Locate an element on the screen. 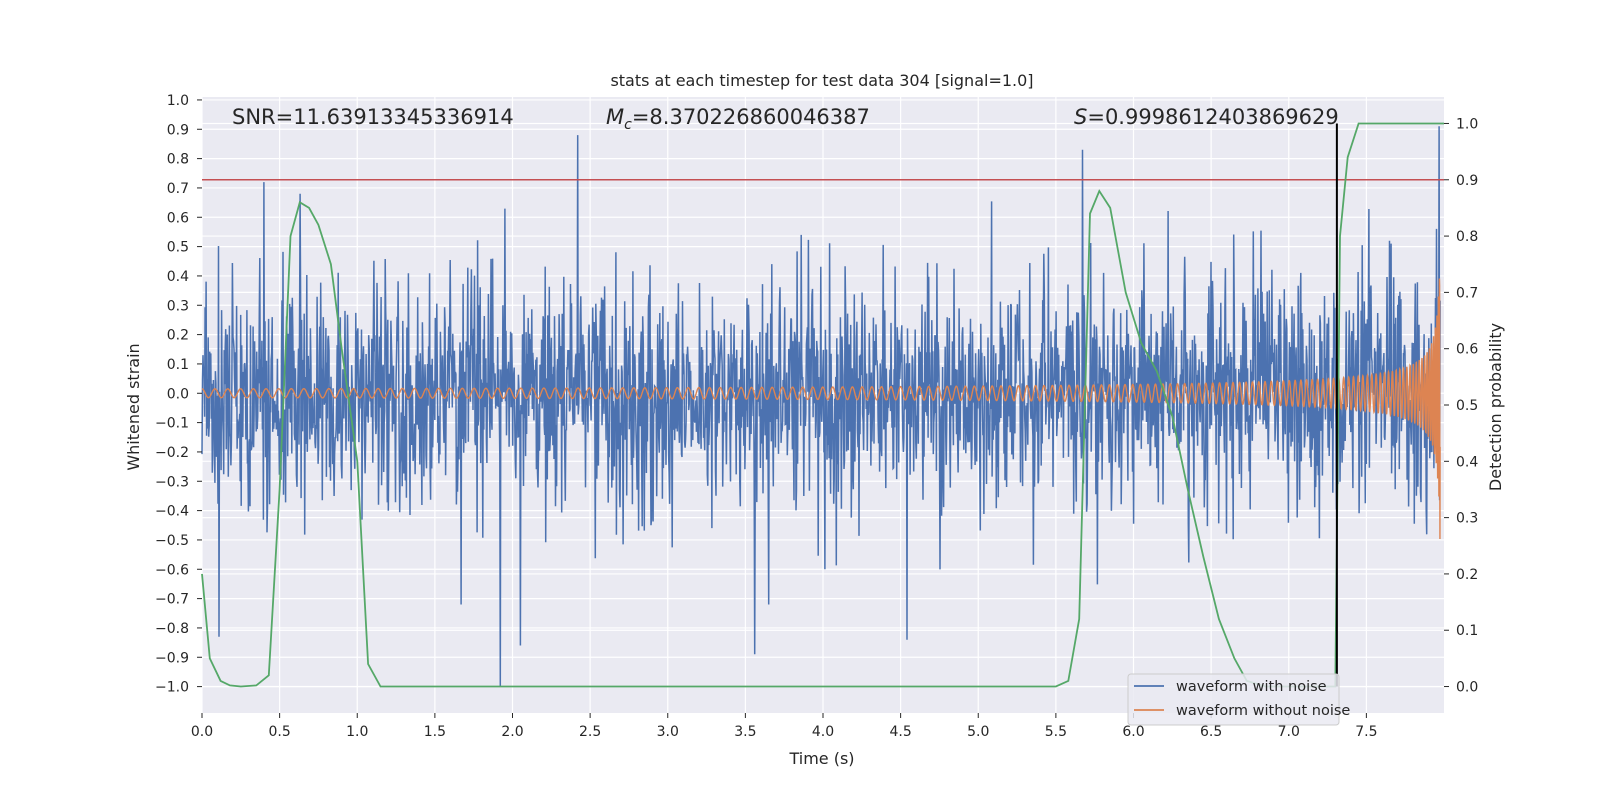 The width and height of the screenshot is (1600, 800). x-tick-label: 2.0 is located at coordinates (512, 732).